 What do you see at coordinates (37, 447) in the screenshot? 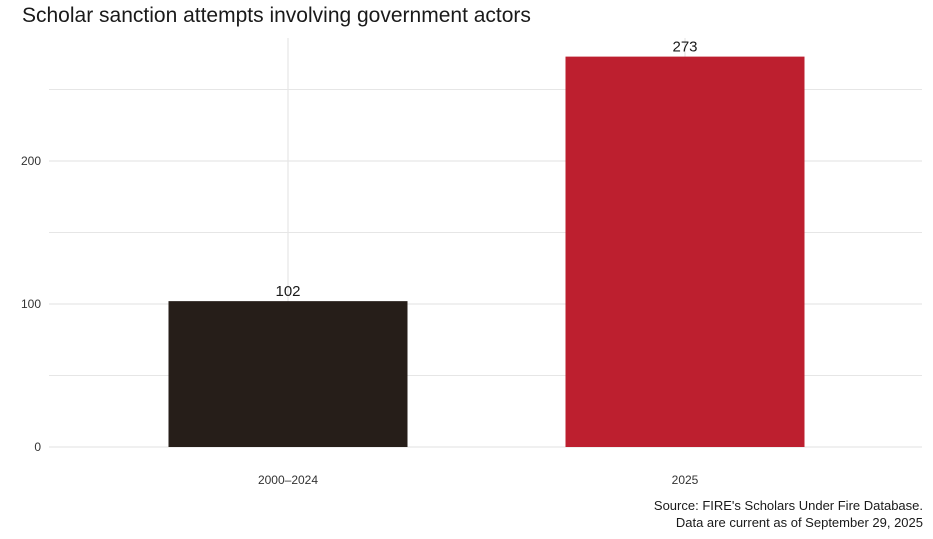
I see `y-tick-label: 0` at bounding box center [37, 447].